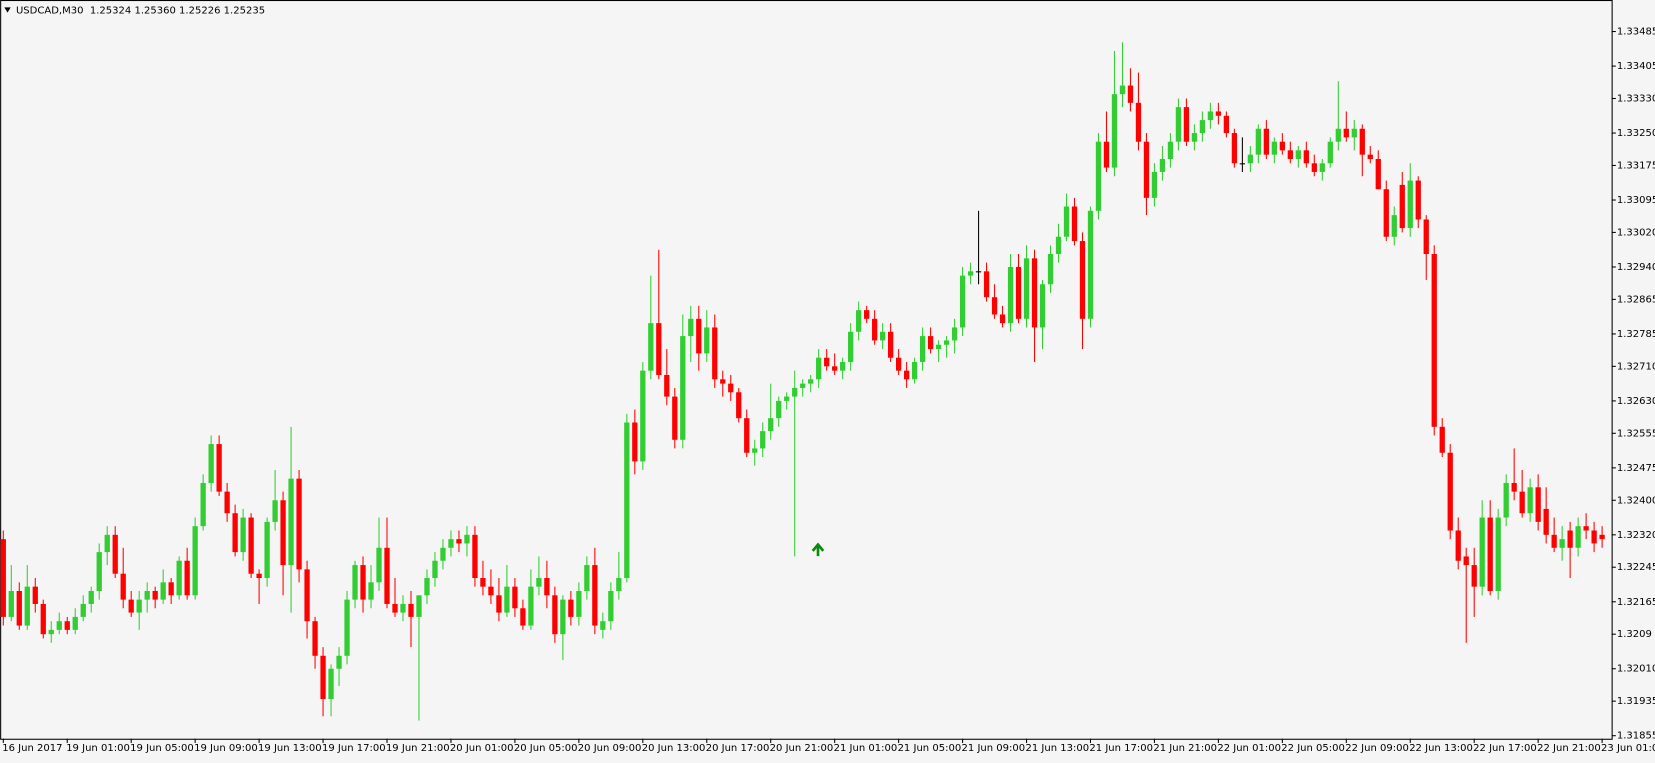 The height and width of the screenshot is (763, 1655). I want to click on y-tick-label: 1.32165, so click(1636, 602).